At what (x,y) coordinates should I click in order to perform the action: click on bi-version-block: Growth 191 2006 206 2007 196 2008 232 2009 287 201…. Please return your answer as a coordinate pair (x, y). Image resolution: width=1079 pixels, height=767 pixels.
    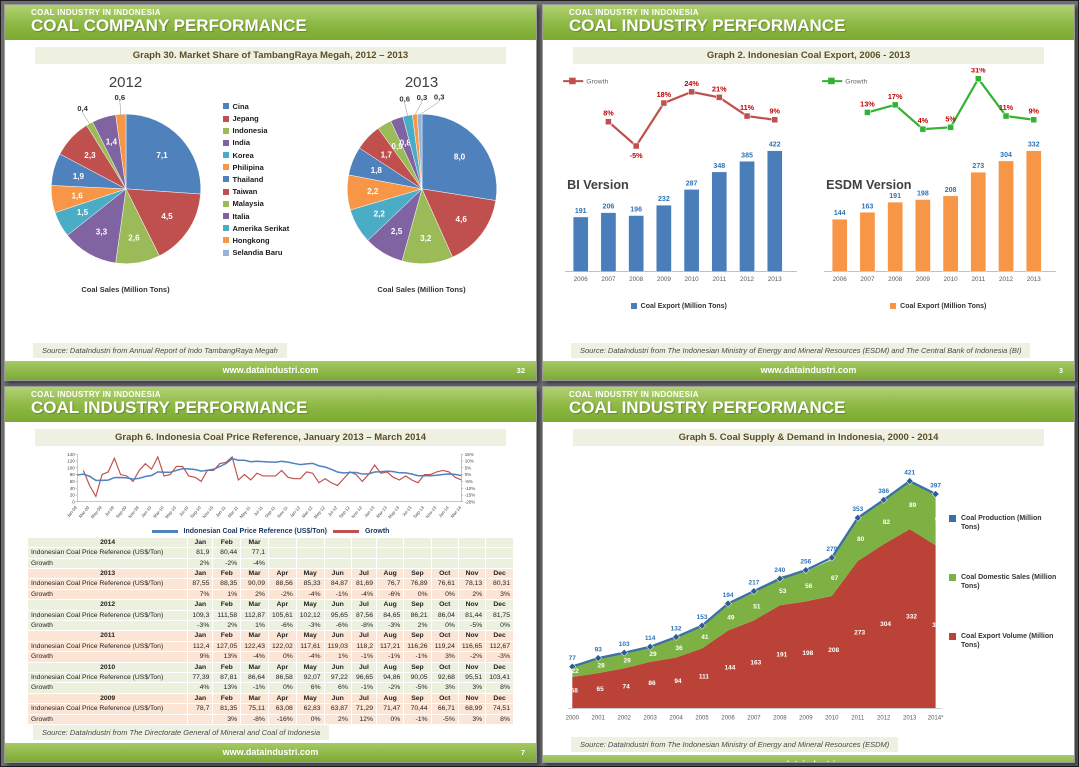
    Looking at the image, I should click on (679, 205).